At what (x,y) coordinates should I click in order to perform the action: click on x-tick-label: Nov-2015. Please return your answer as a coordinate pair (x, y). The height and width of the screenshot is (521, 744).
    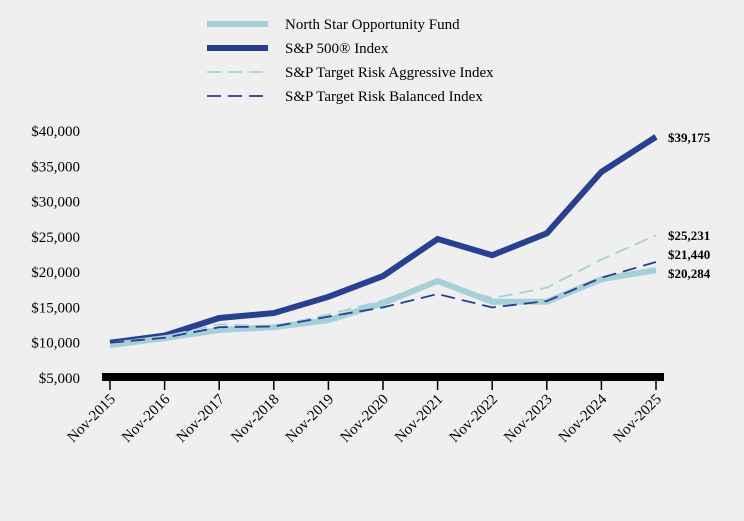
    Looking at the image, I should click on (92, 419).